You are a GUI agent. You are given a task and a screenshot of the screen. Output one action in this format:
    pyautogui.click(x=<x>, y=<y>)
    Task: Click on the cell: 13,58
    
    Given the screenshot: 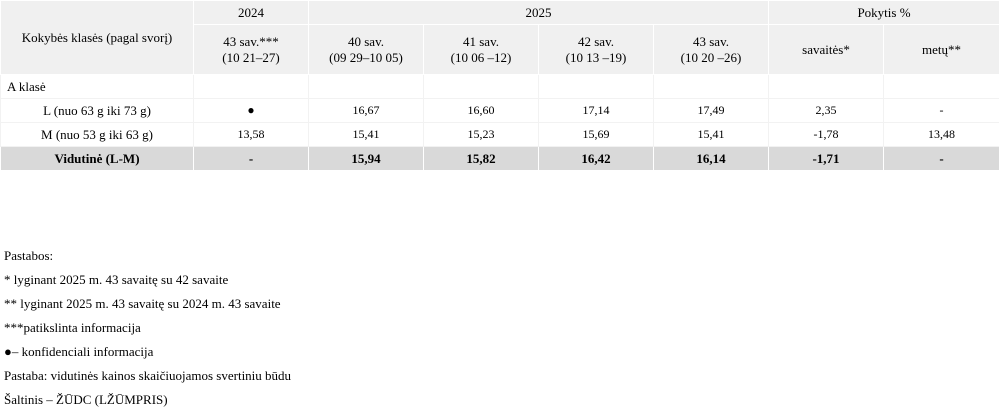 What is the action you would take?
    pyautogui.click(x=251, y=135)
    